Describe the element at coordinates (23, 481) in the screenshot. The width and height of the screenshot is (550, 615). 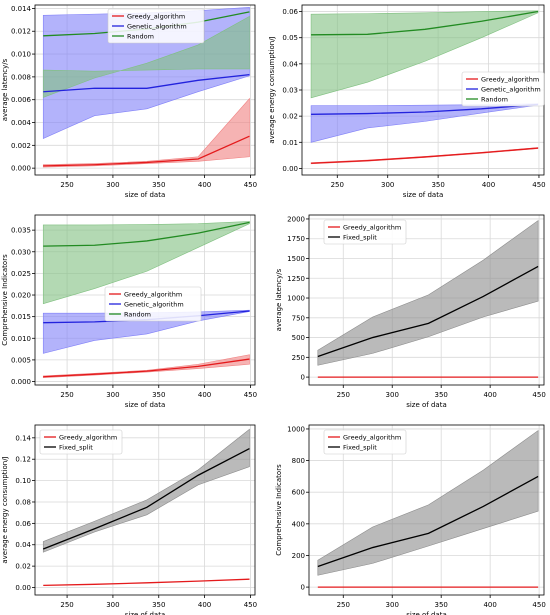
I see `y-tick-label: 0.10` at that location.